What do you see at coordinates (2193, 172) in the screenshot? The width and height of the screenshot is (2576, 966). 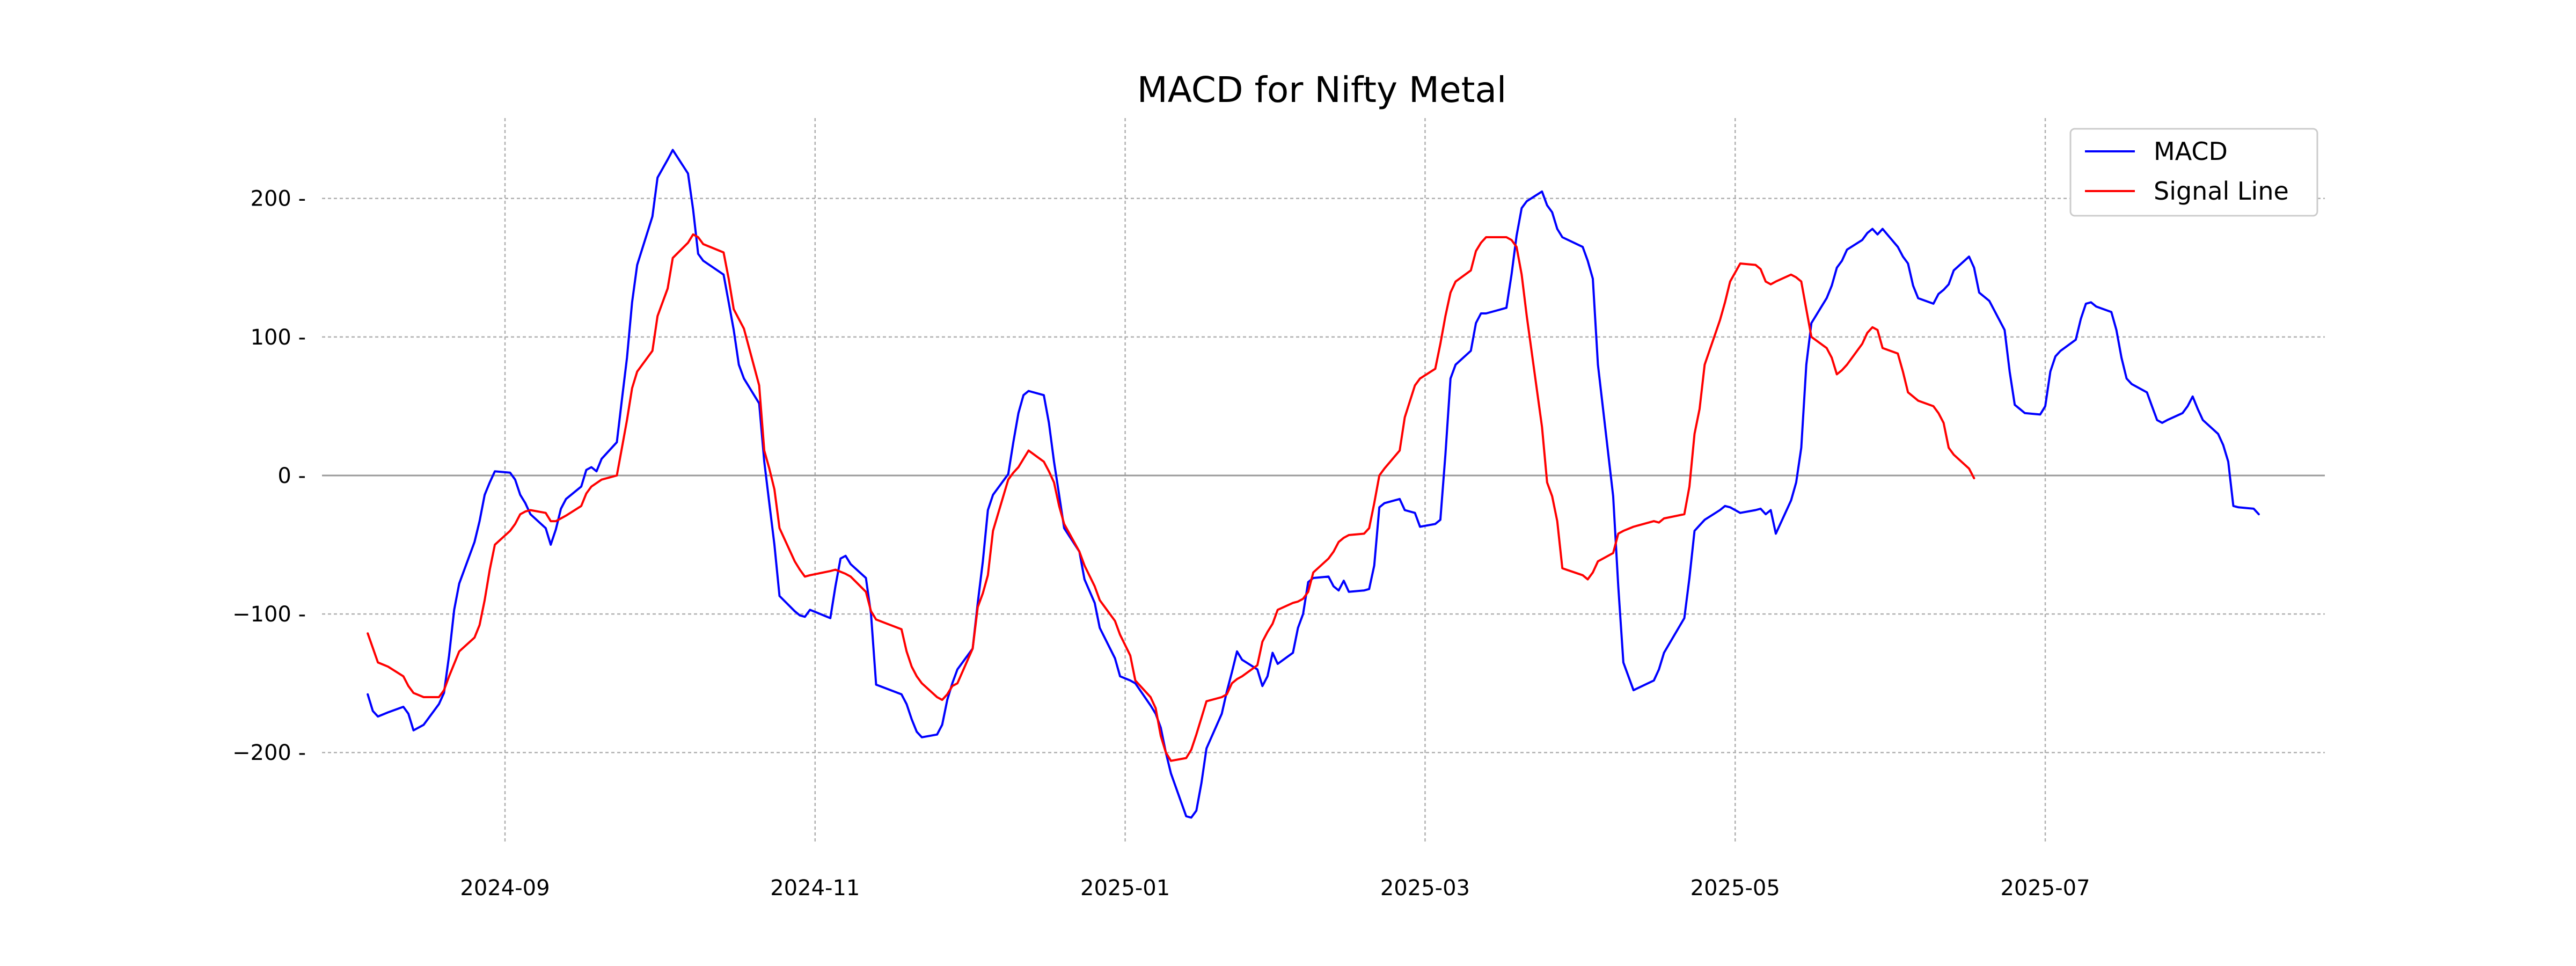 I see `legend: MACD Signal Line` at bounding box center [2193, 172].